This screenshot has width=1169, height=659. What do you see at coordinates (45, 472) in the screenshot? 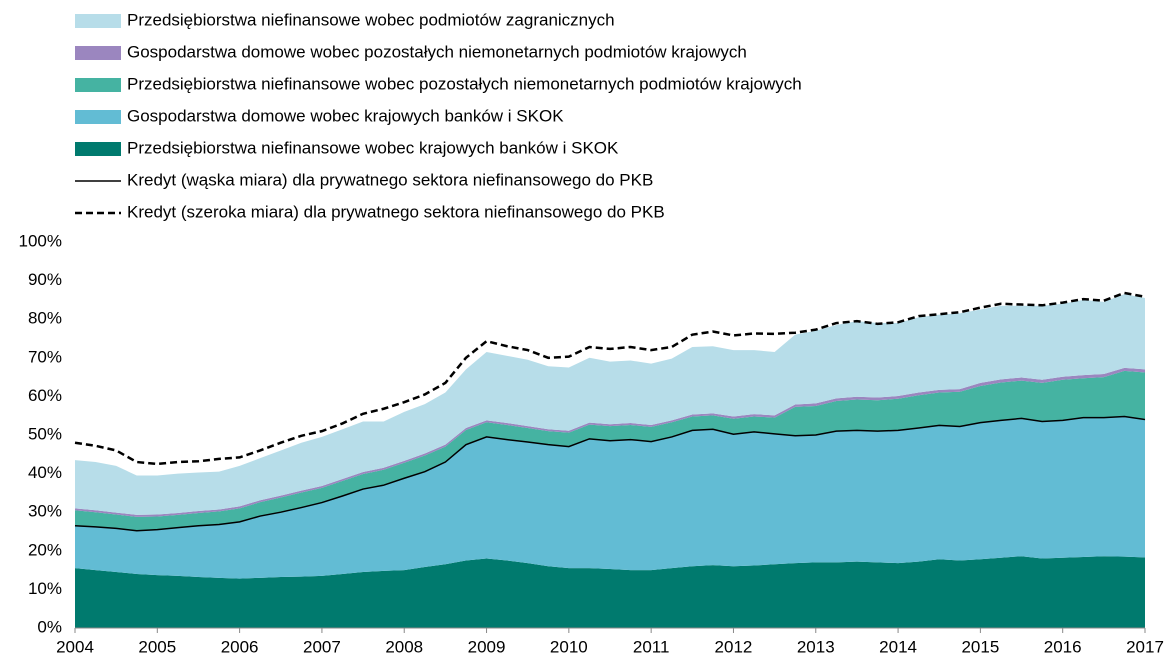
I see `y-tick-label: 40%` at bounding box center [45, 472].